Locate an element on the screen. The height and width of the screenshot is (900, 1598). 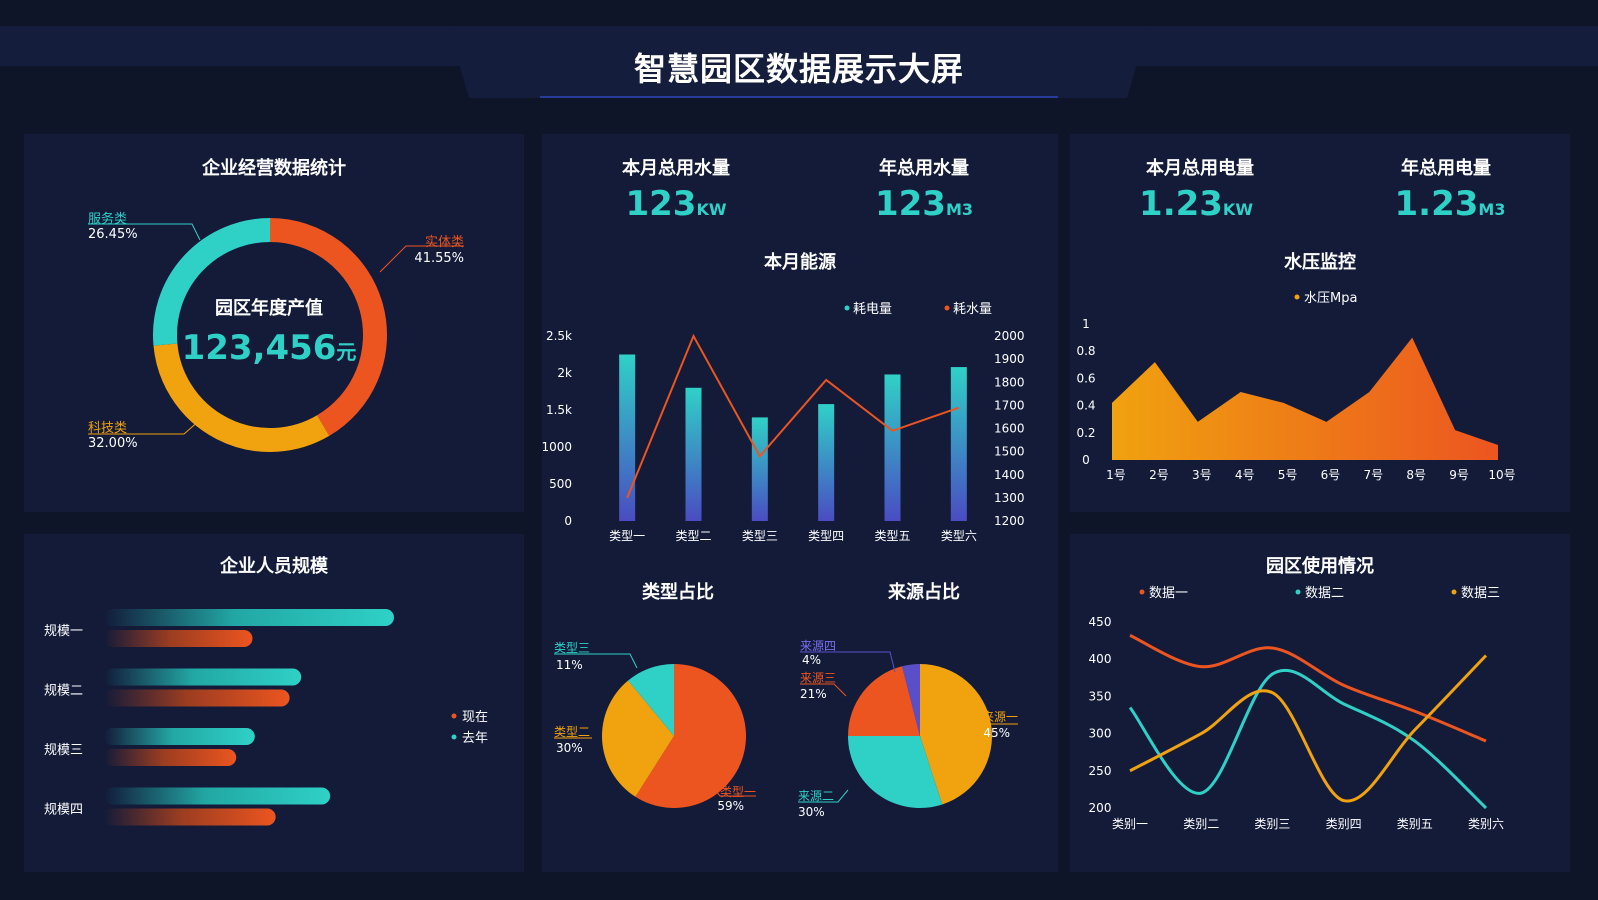
leader-source-four is located at coordinates (848, 662).